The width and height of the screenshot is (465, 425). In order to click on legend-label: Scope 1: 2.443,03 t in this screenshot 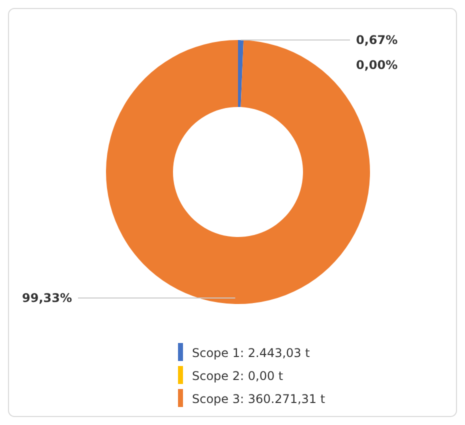, I will do `click(251, 353)`.